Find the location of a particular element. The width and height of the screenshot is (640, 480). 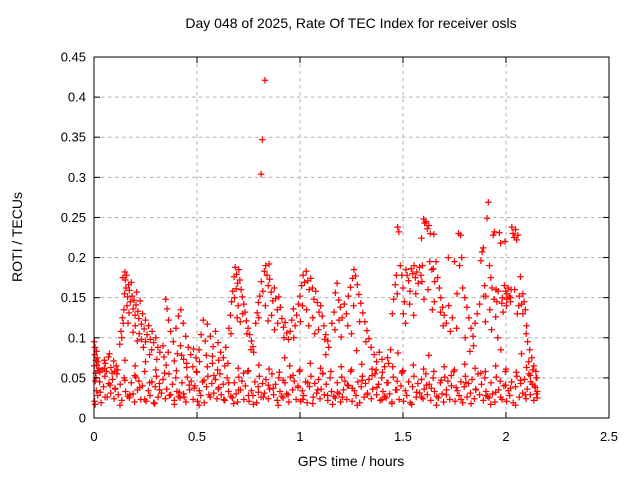

y-axis-label: ROTI / TECUs is located at coordinates (17, 237).